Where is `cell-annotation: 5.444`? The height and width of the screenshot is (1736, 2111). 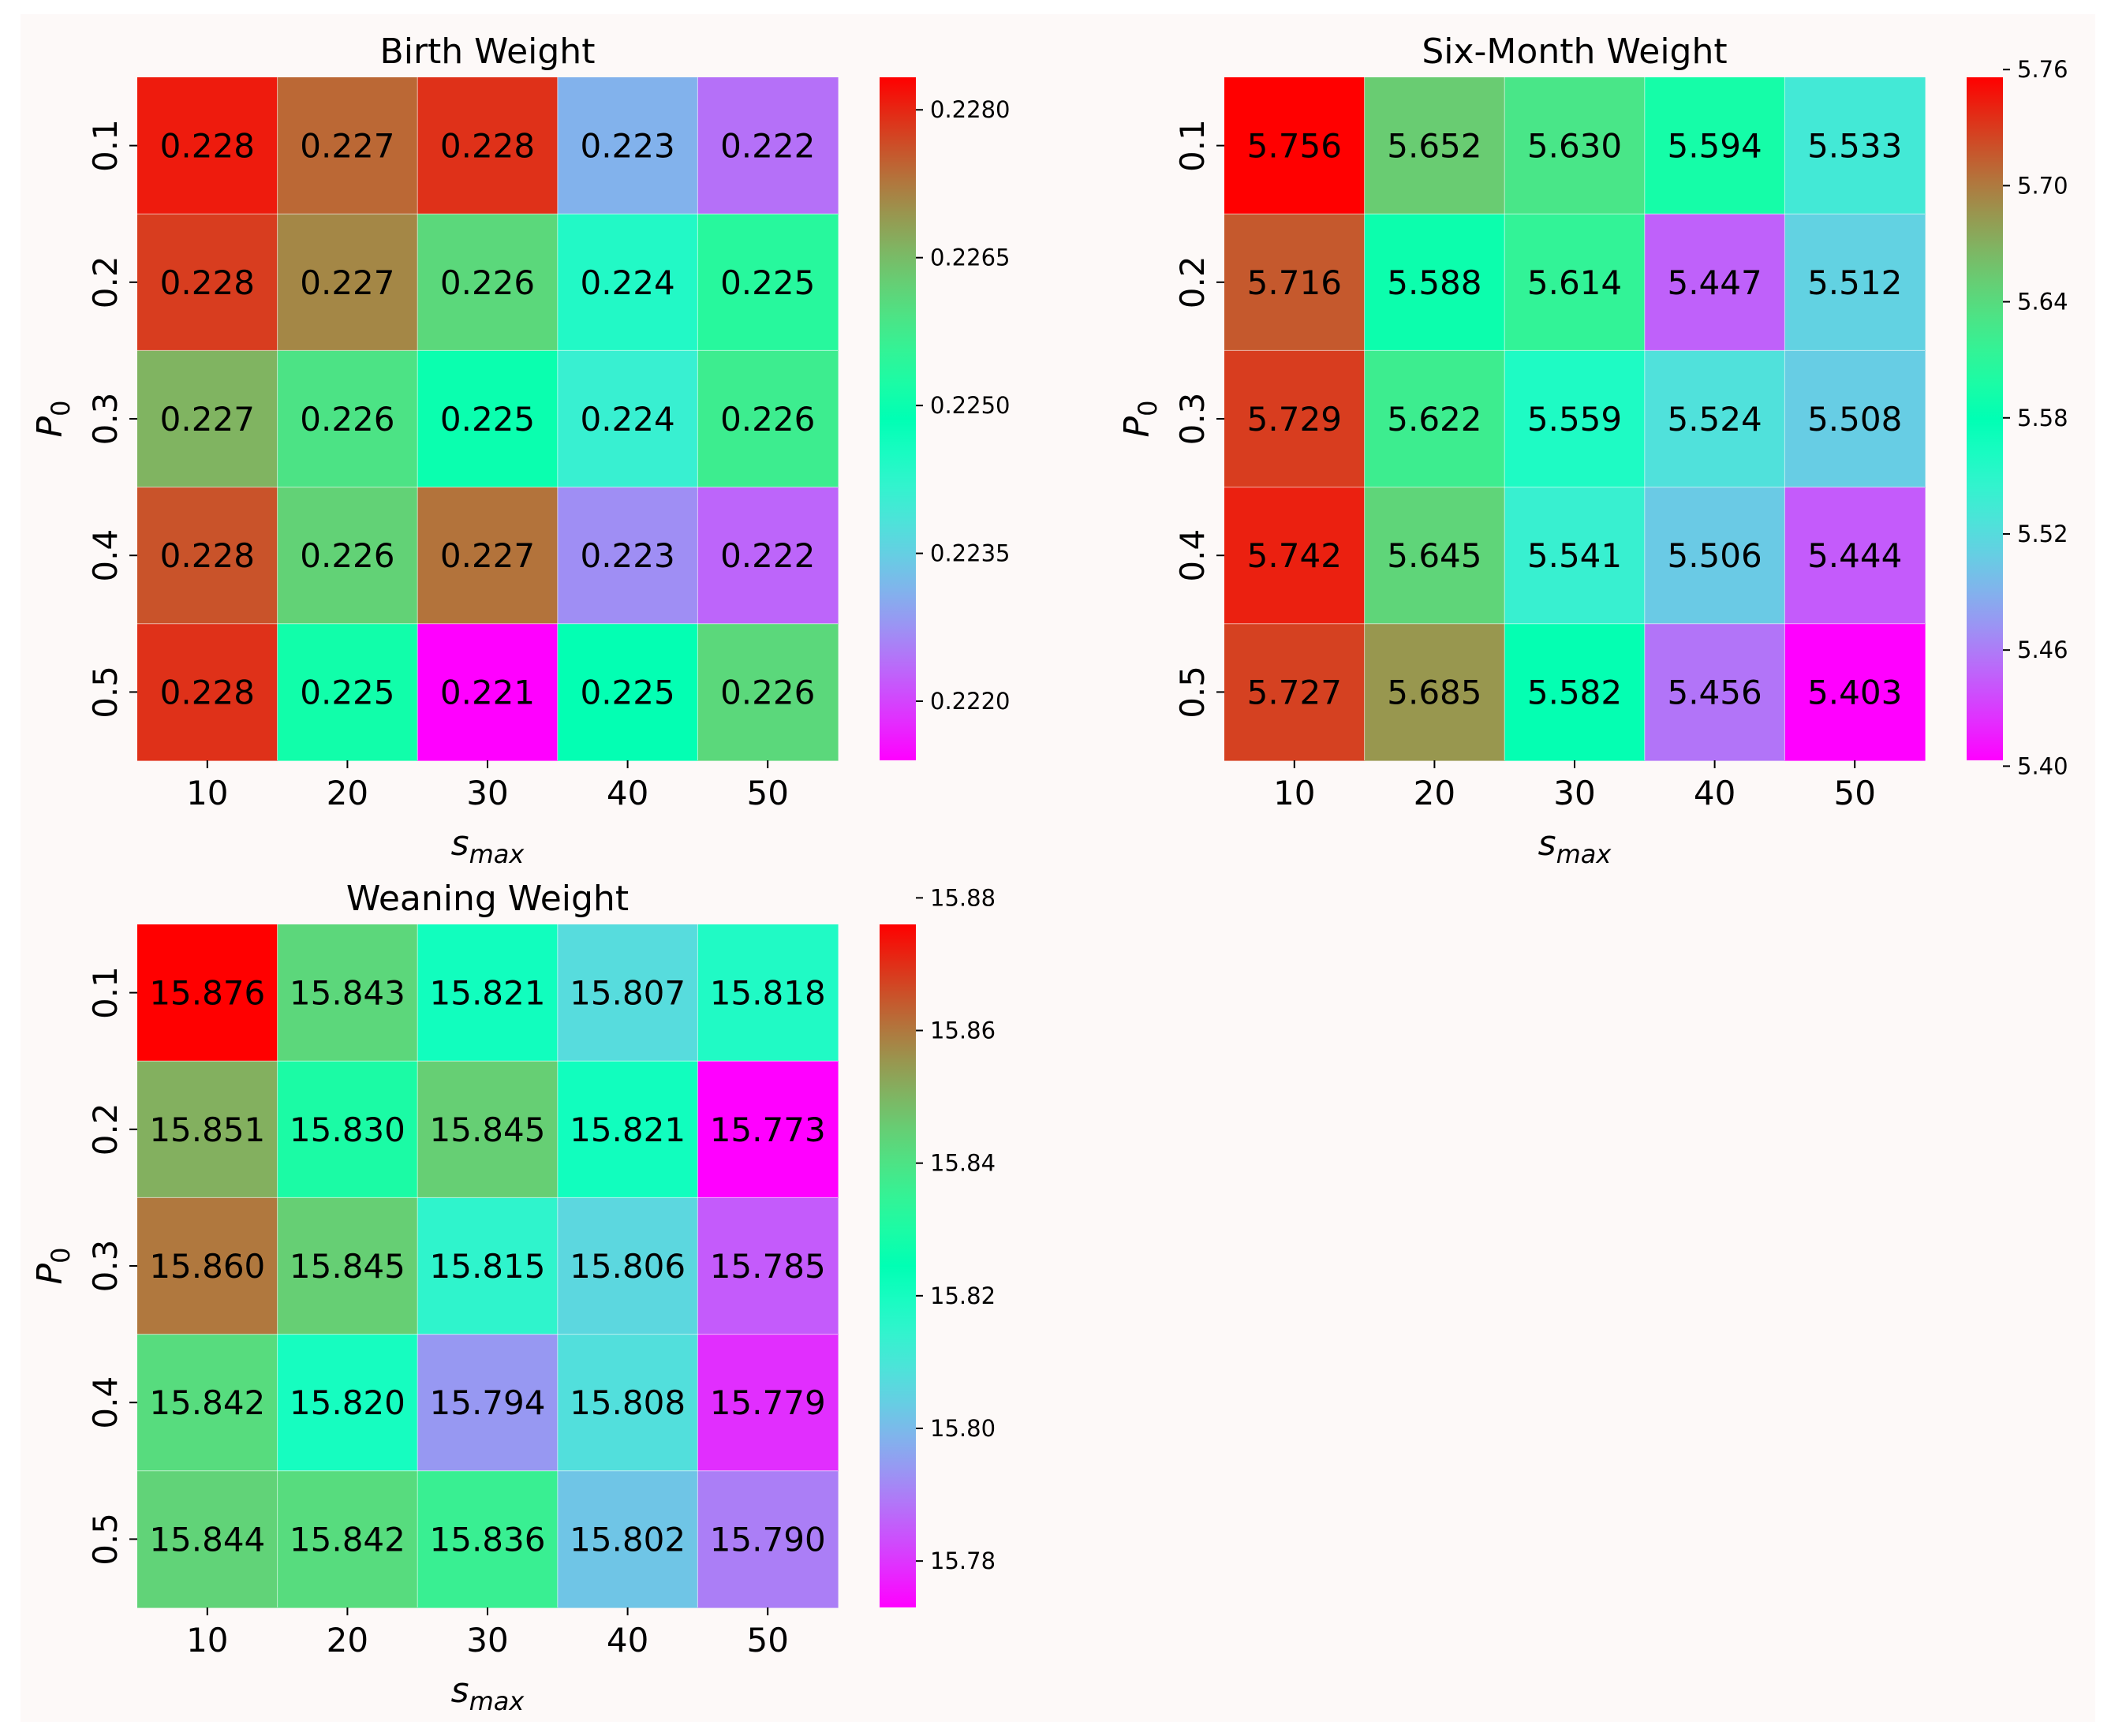 cell-annotation: 5.444 is located at coordinates (1854, 555).